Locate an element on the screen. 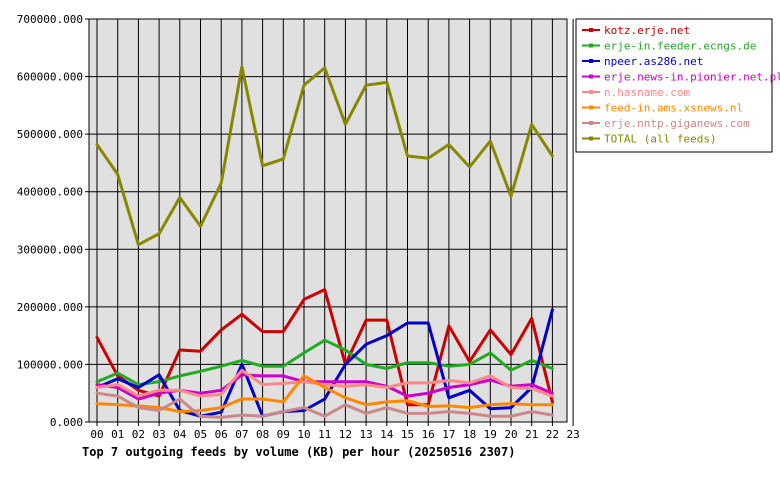 The width and height of the screenshot is (780, 485). x-tick-label: 12 is located at coordinates (345, 434).